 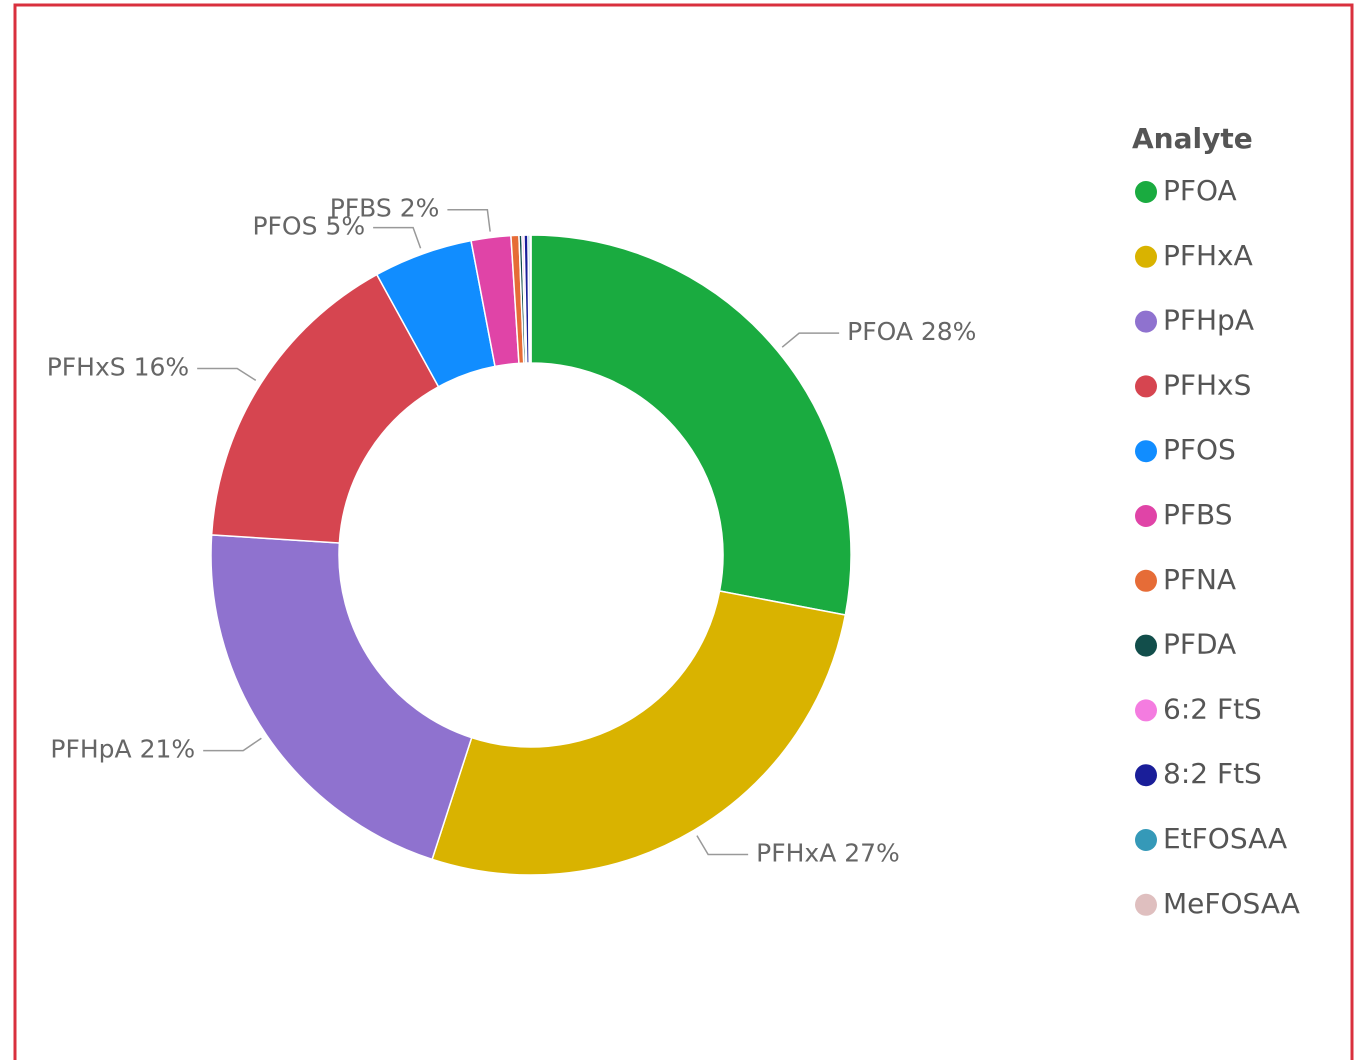 What do you see at coordinates (949, 331) in the screenshot?
I see `data-label-value: 28%` at bounding box center [949, 331].